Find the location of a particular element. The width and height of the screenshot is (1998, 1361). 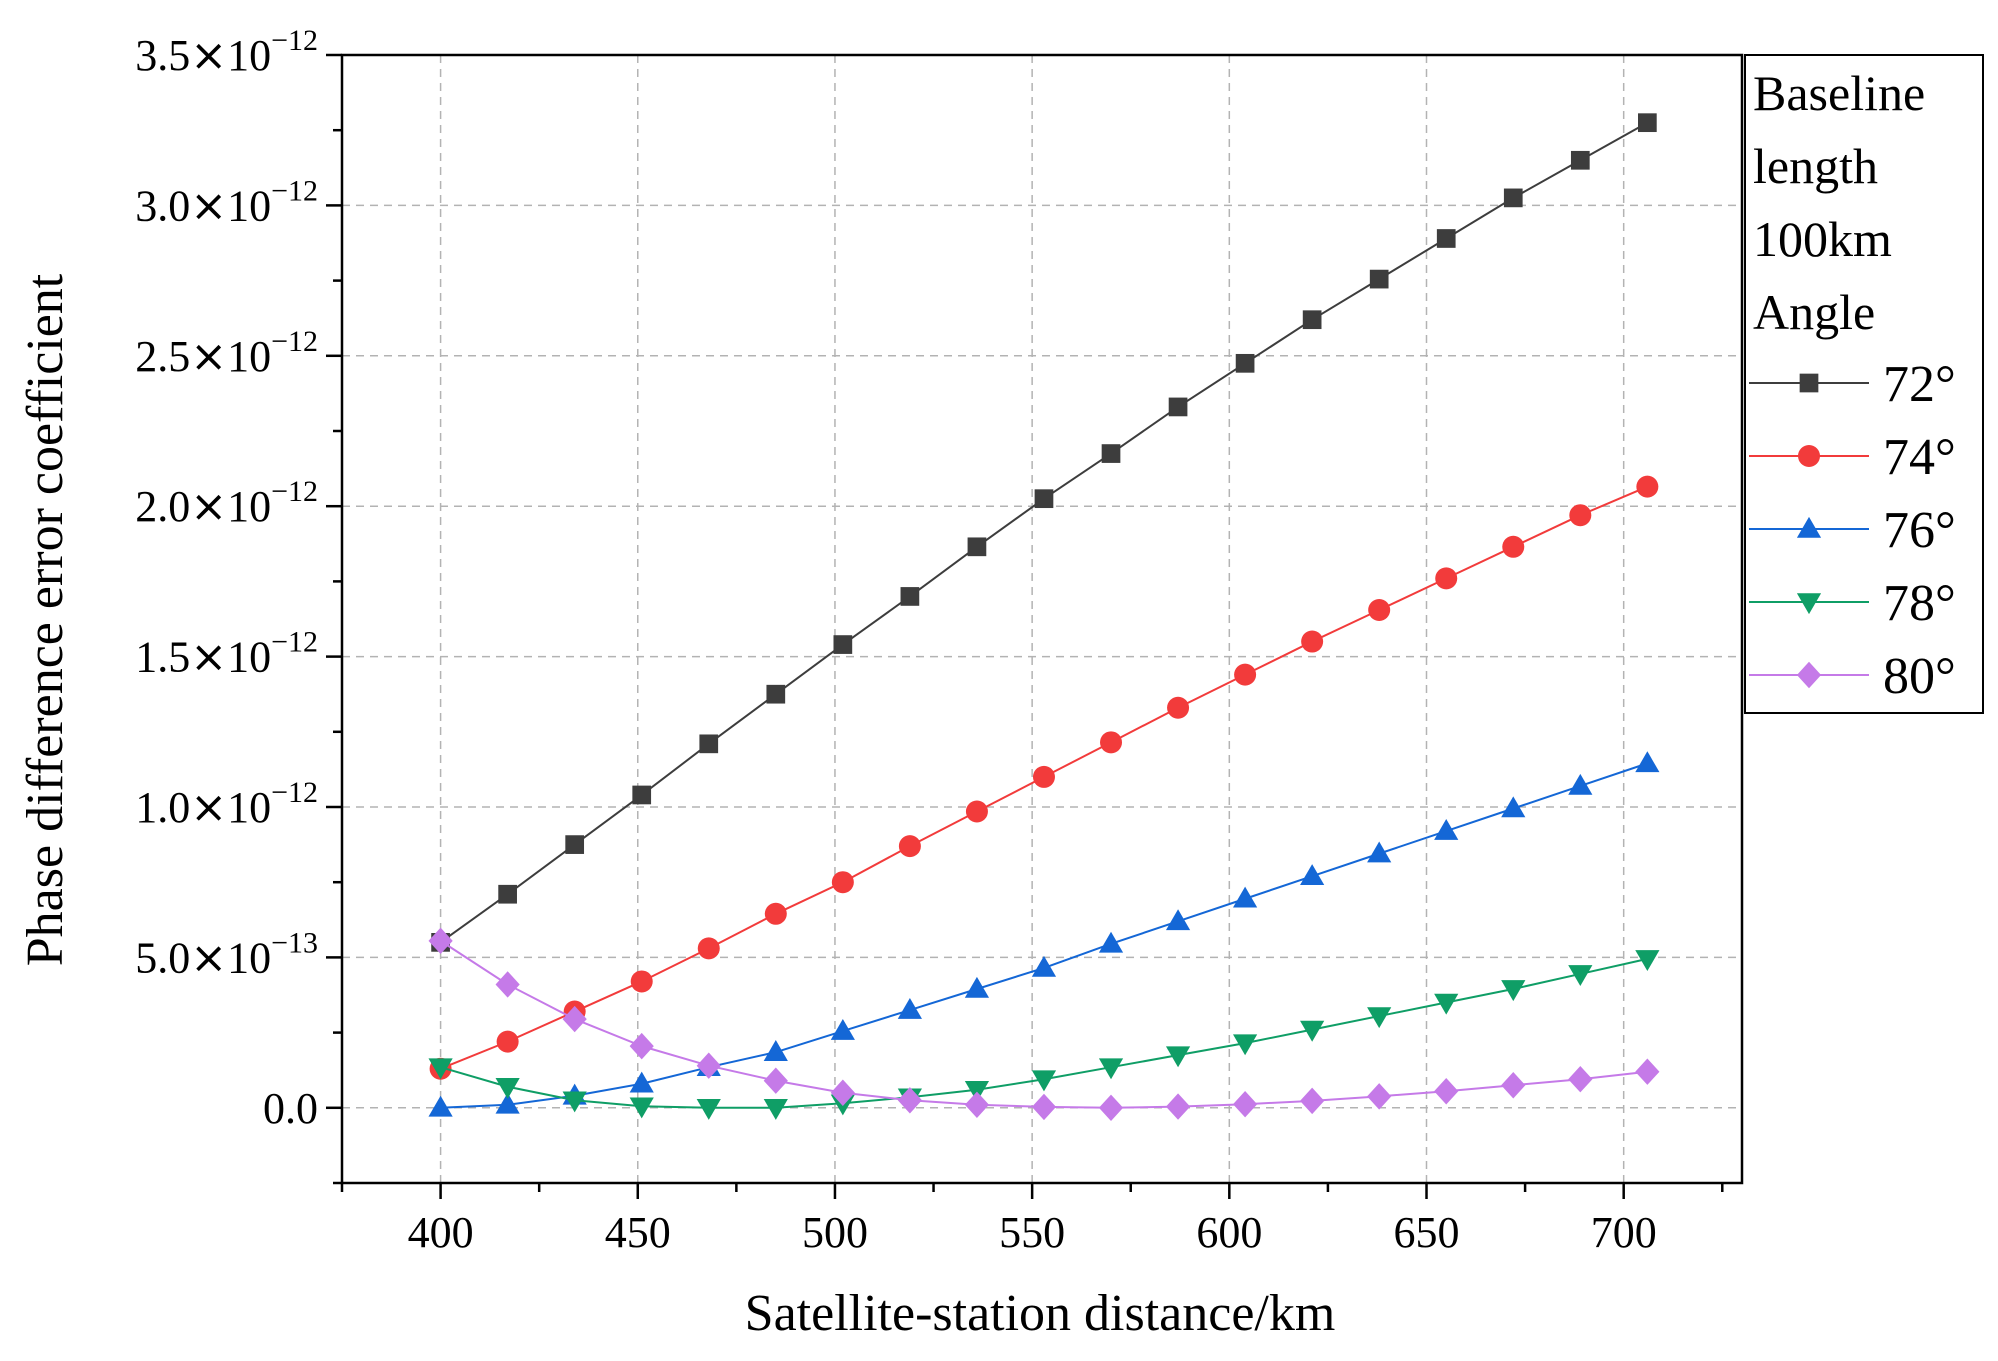

legend-title-line: Angle is located at coordinates (1814, 312).